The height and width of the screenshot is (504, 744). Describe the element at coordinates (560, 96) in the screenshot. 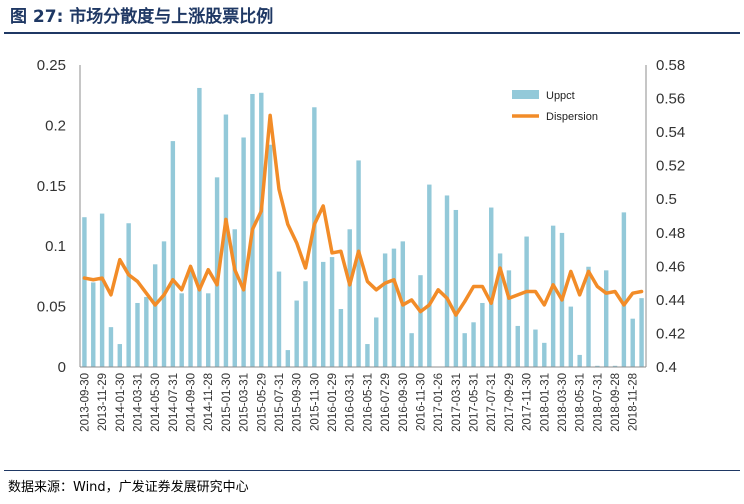

I see `legend-label-uppct: Uppct` at that location.